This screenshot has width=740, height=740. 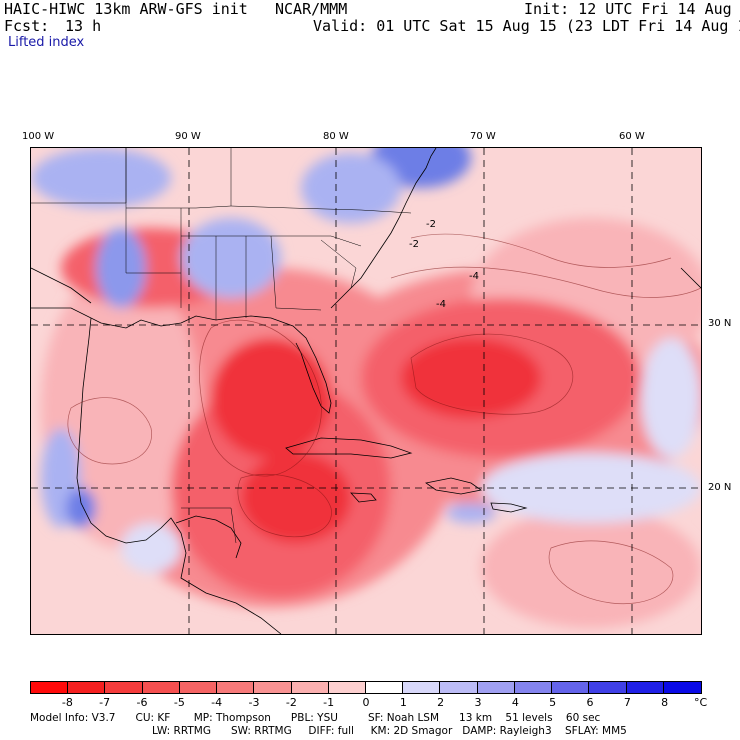 I want to click on colorbar-tick-label: 1, so click(x=403, y=702).